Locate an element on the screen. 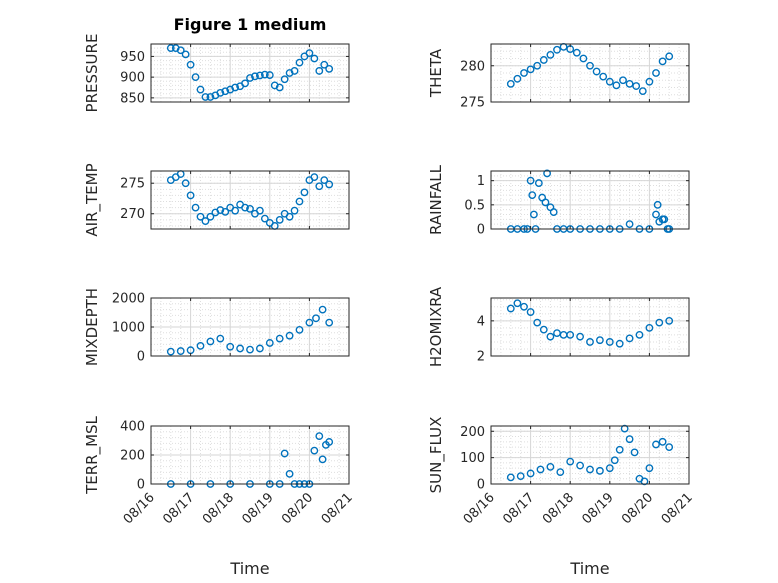 The image size is (778, 583). y-tick-label: 4 is located at coordinates (481, 321).